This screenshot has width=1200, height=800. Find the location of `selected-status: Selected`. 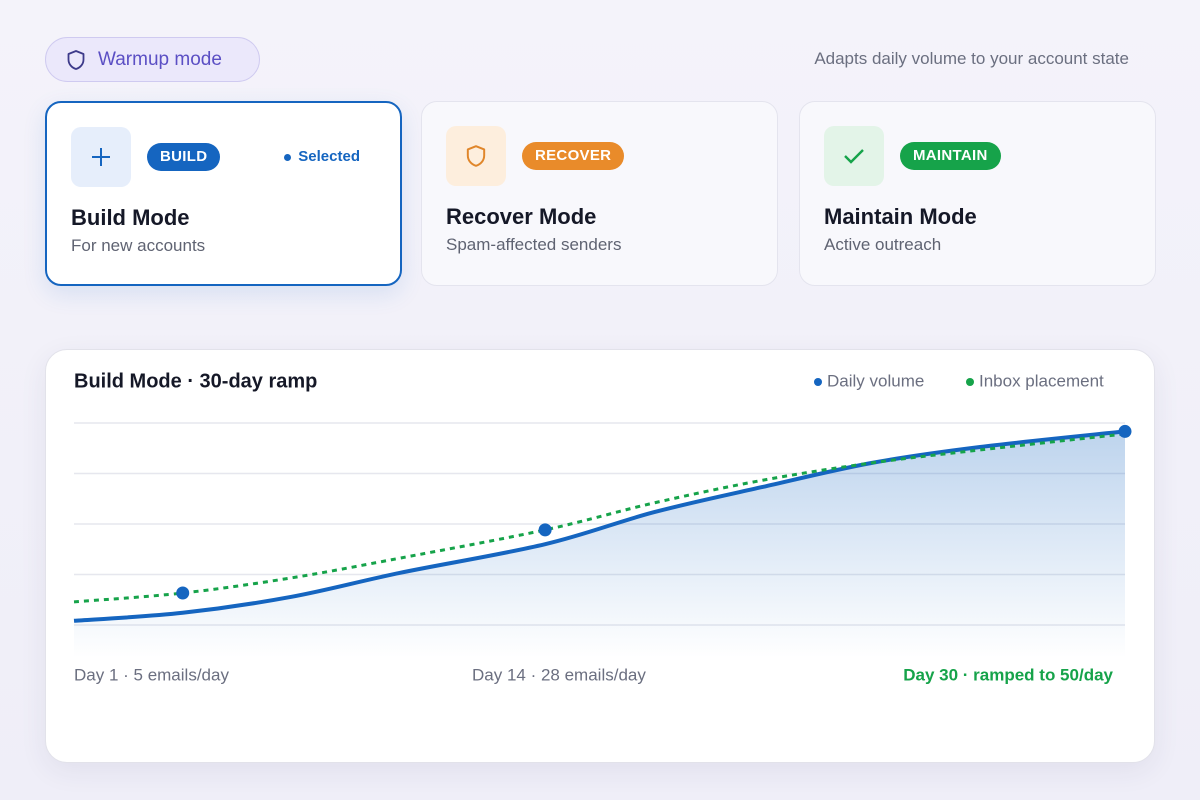

selected-status: Selected is located at coordinates (322, 156).